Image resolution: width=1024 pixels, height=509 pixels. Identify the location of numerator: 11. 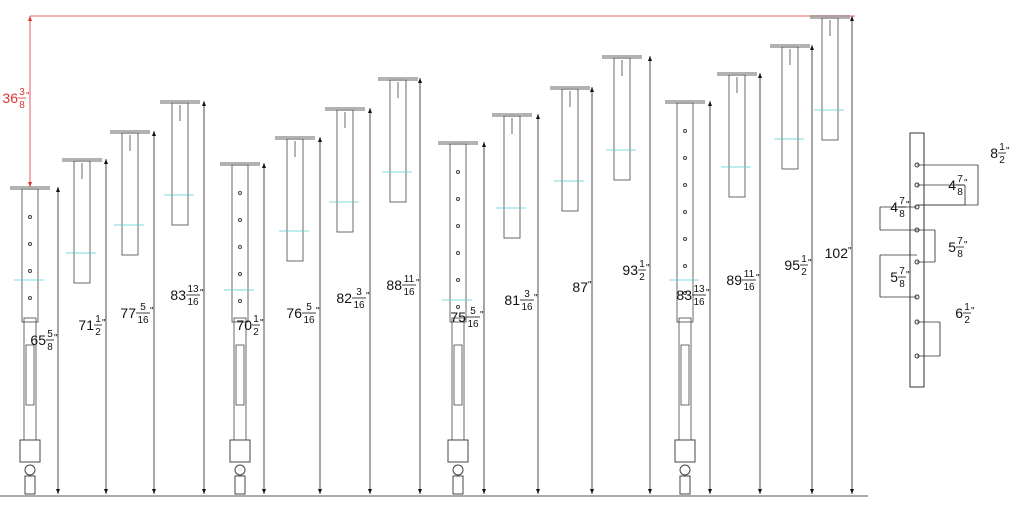
(749, 274).